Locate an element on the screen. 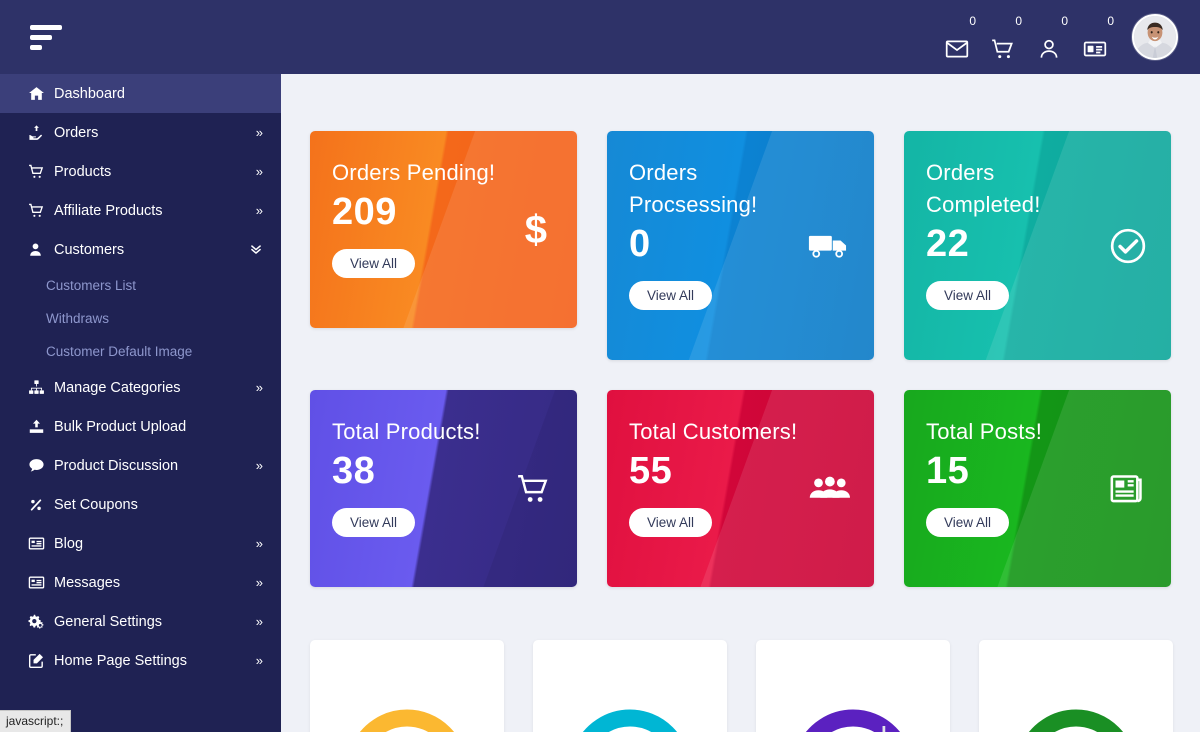  submenu-link-withdraws: Withdraws is located at coordinates (78, 318).